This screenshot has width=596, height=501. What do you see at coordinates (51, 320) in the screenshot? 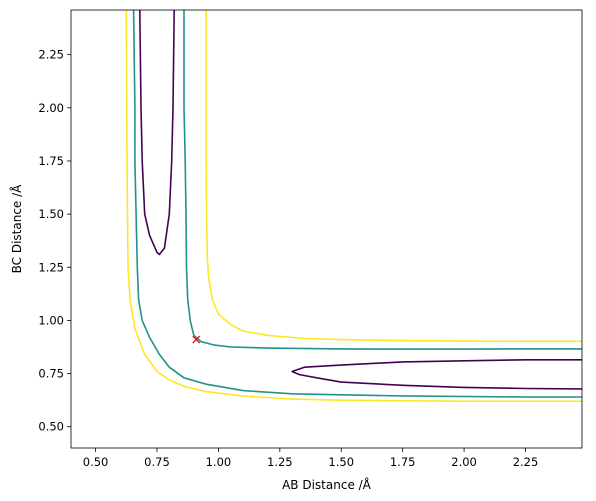
I see `y-tick-label: 1.00` at bounding box center [51, 320].